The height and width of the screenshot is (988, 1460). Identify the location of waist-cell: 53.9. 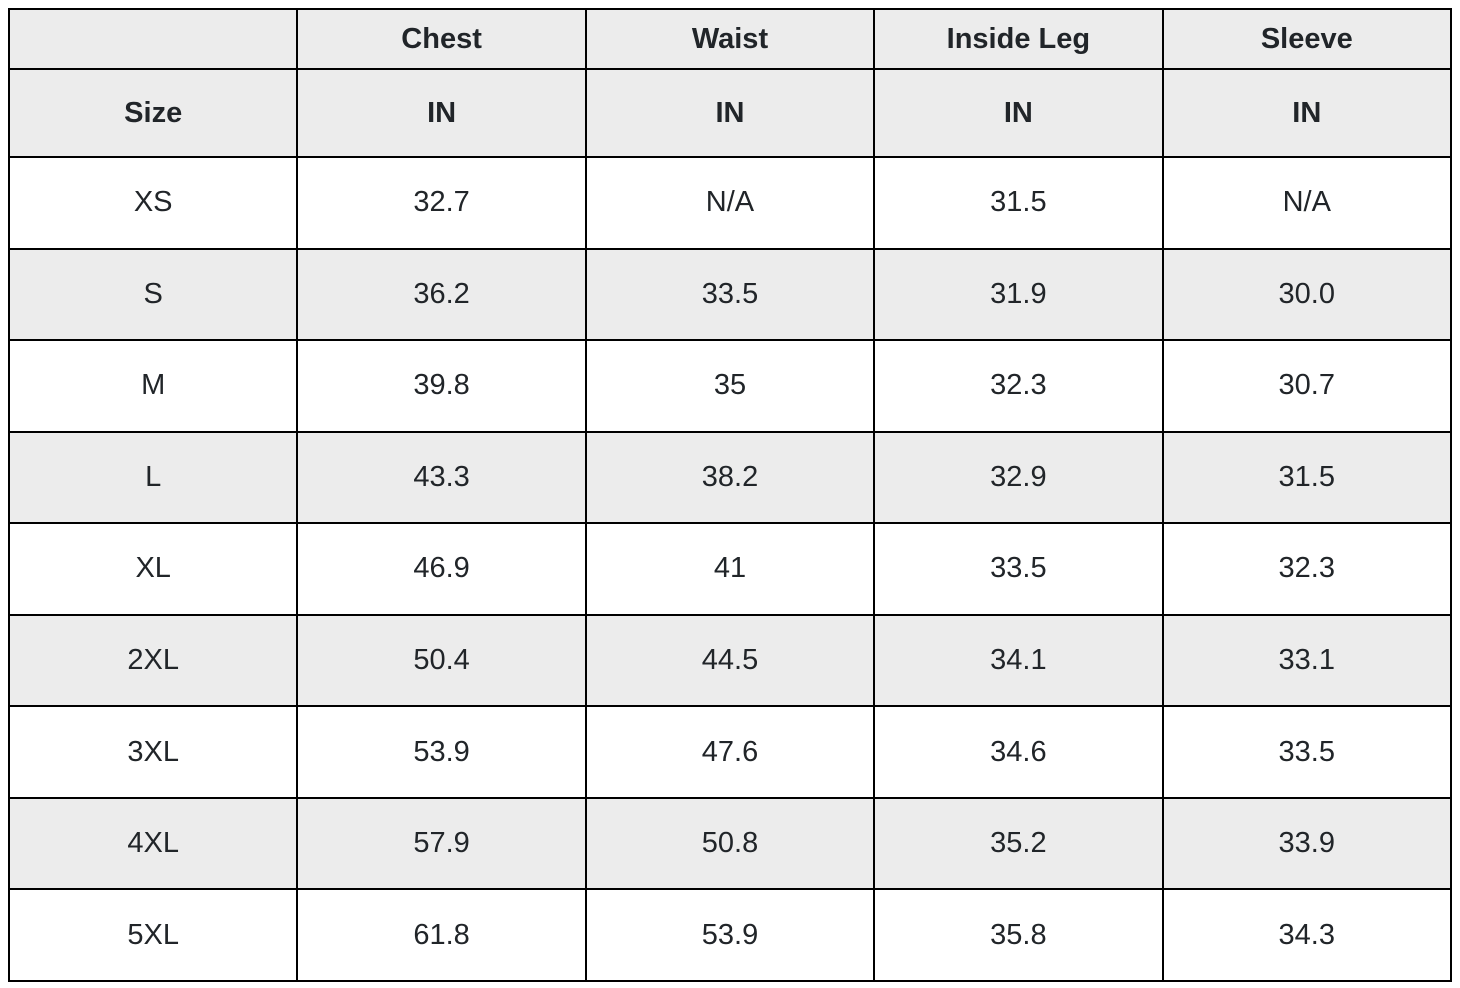
(730, 935).